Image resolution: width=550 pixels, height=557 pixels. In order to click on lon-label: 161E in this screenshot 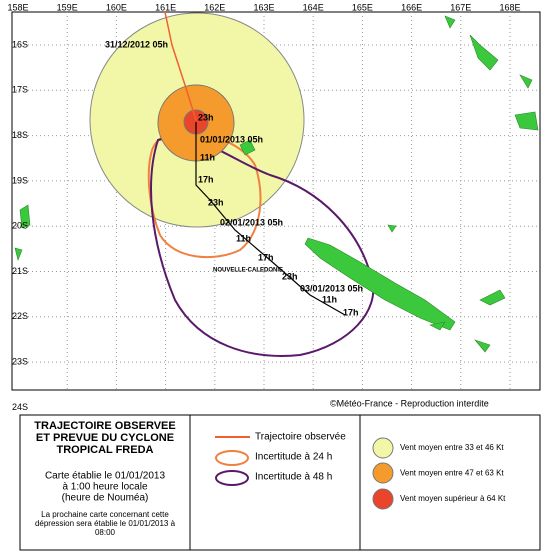, I will do `click(165, 7)`.